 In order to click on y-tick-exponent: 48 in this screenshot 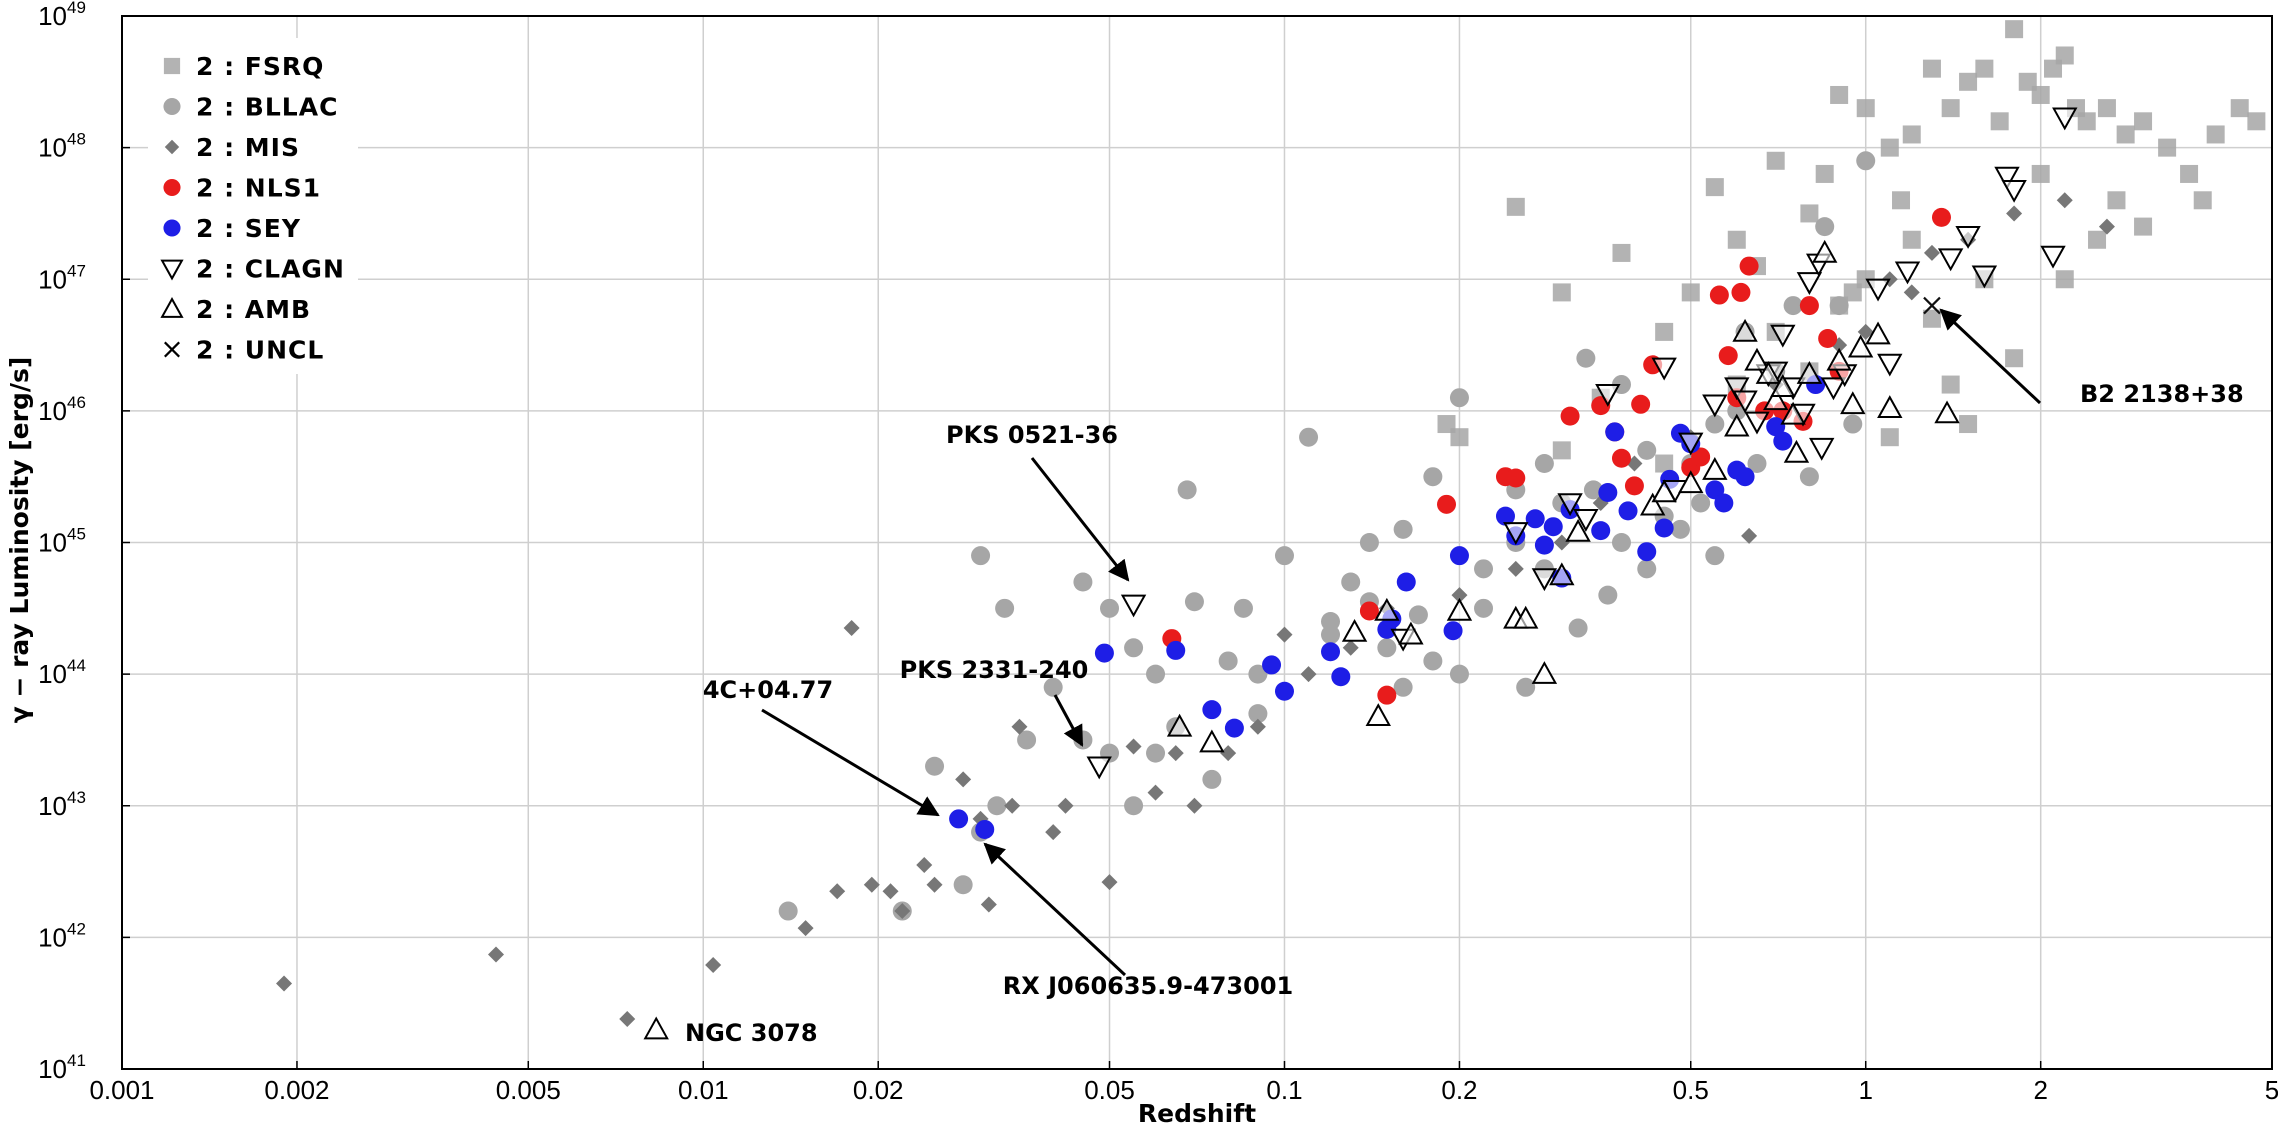, I will do `click(76, 139)`.